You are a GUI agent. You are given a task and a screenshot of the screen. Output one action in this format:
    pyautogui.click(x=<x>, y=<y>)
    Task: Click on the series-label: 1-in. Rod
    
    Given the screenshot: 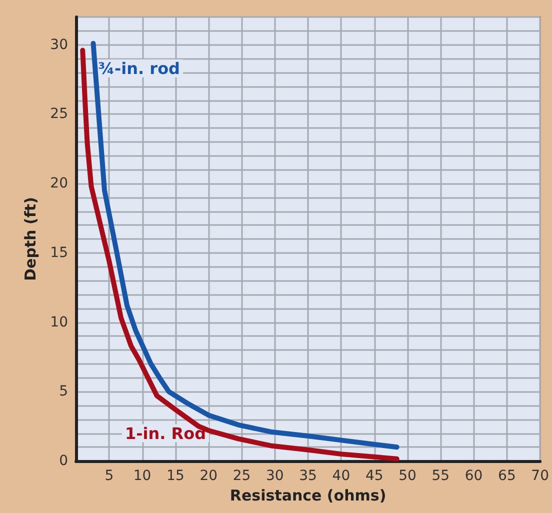 What is the action you would take?
    pyautogui.click(x=165, y=433)
    